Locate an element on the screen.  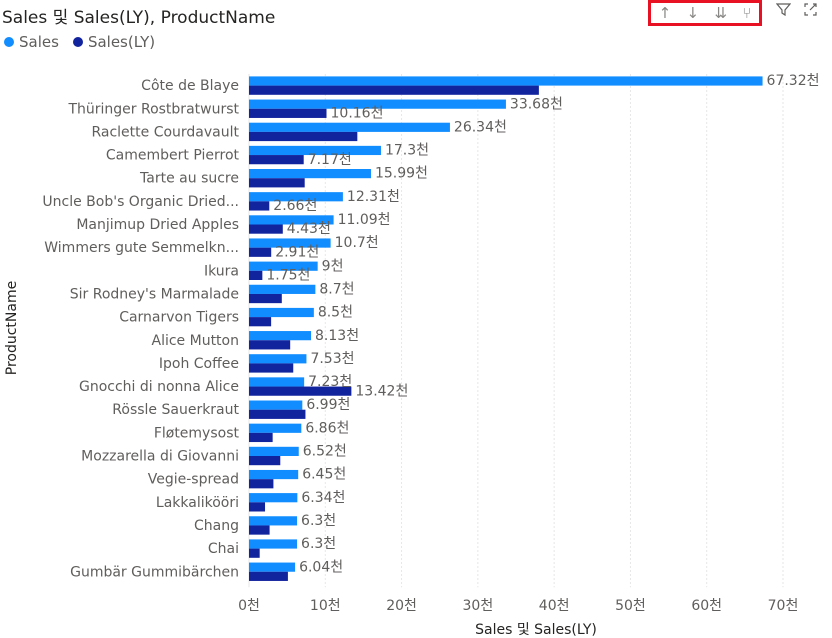
data-label-sales: 6.04천 is located at coordinates (321, 567).